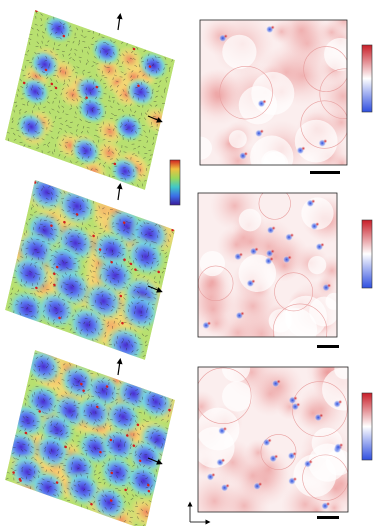 The image size is (390, 526). I want to click on map-panel, so click(270, 272).